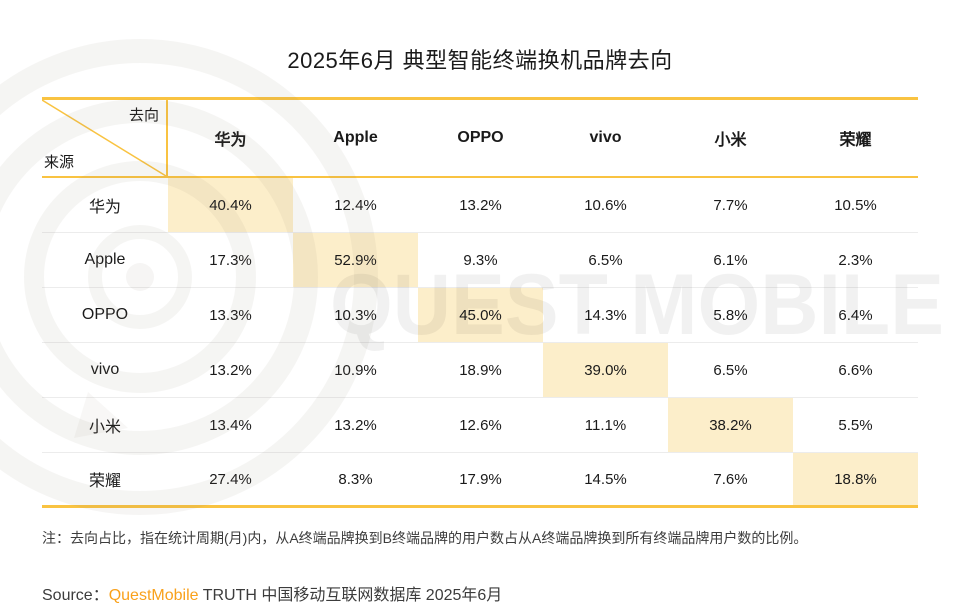  What do you see at coordinates (230, 140) in the screenshot?
I see `col-header-huawei: 华为` at bounding box center [230, 140].